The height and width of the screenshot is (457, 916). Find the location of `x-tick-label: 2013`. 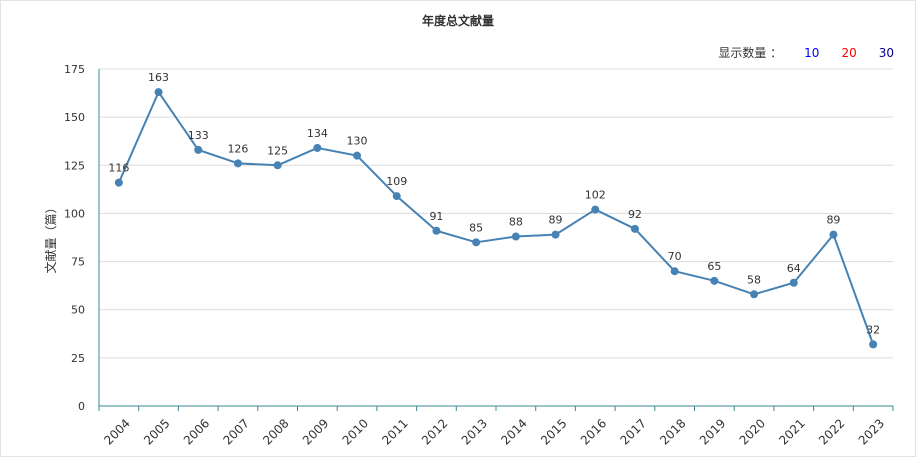

x-tick-label: 2013 is located at coordinates (474, 431).